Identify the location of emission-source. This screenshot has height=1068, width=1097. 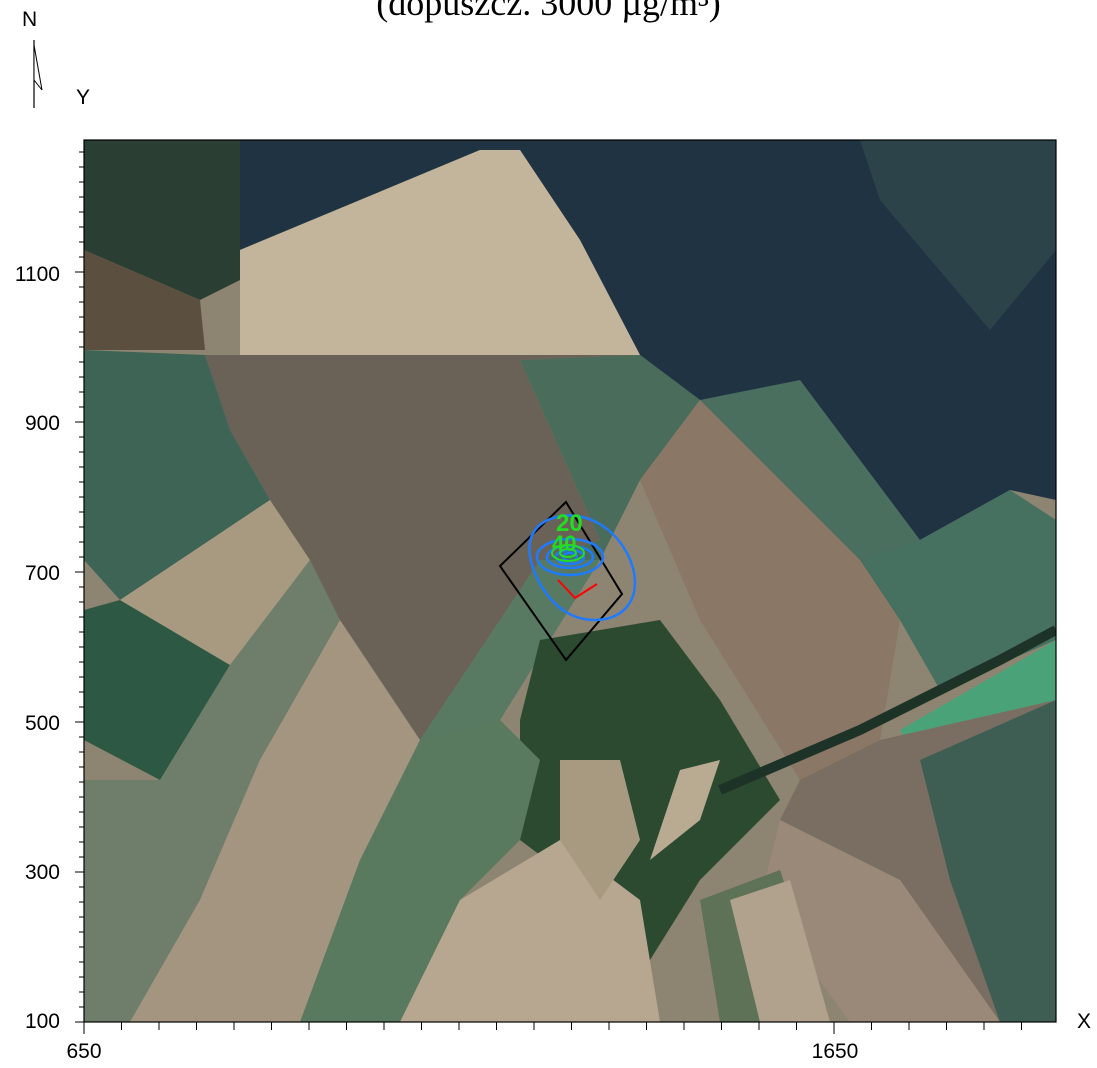
(577, 589).